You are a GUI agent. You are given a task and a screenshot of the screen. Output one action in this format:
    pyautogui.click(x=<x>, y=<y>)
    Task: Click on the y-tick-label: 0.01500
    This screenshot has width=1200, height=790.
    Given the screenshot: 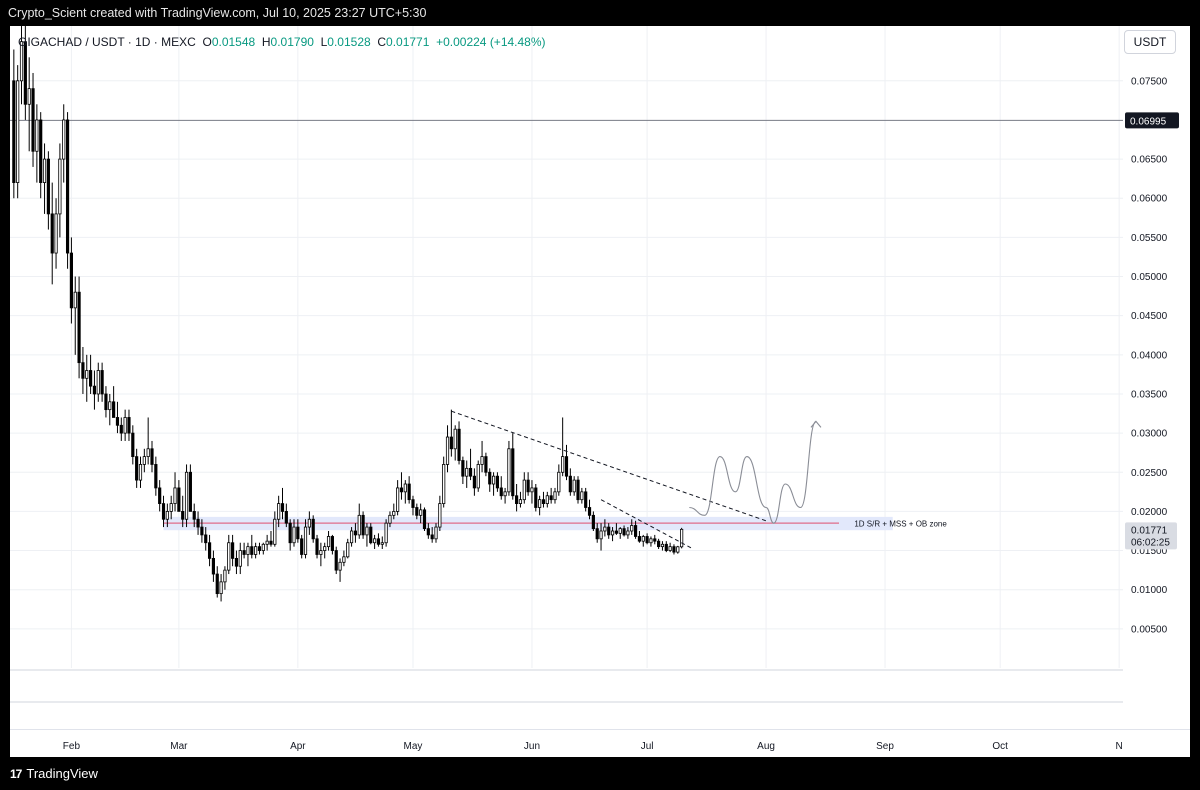 What is the action you would take?
    pyautogui.click(x=1149, y=551)
    